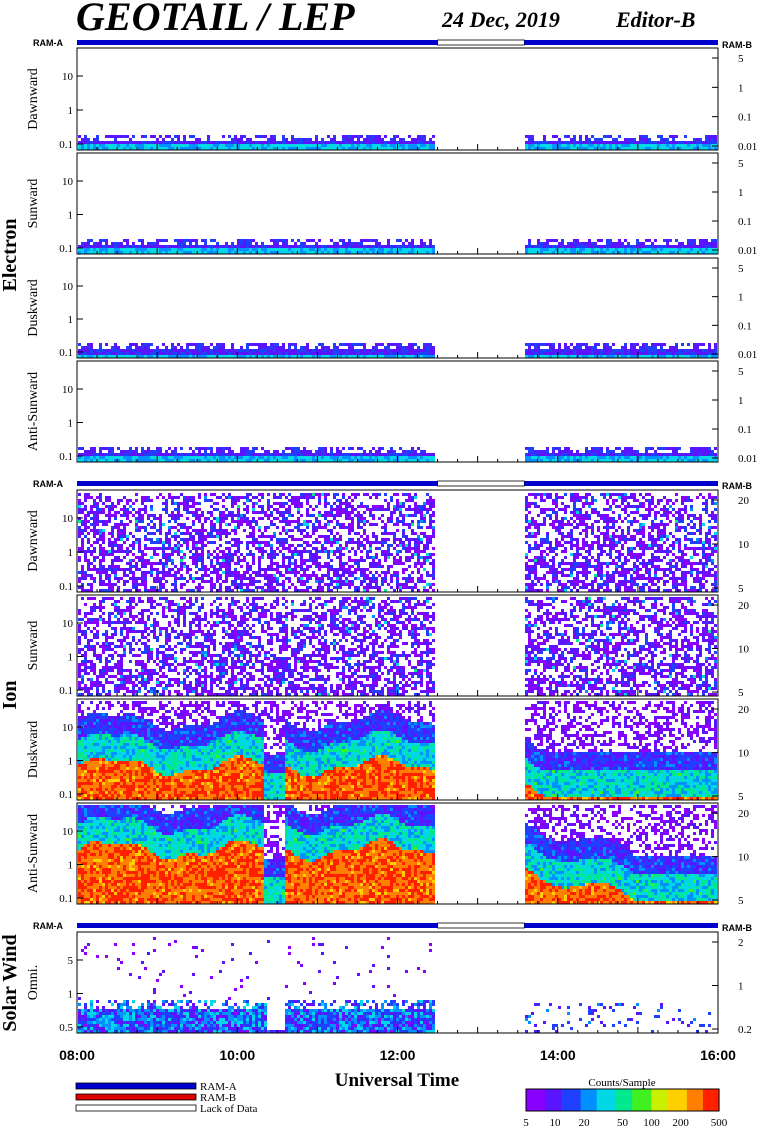  I want to click on y-tick-label: 10, so click(68, 390).